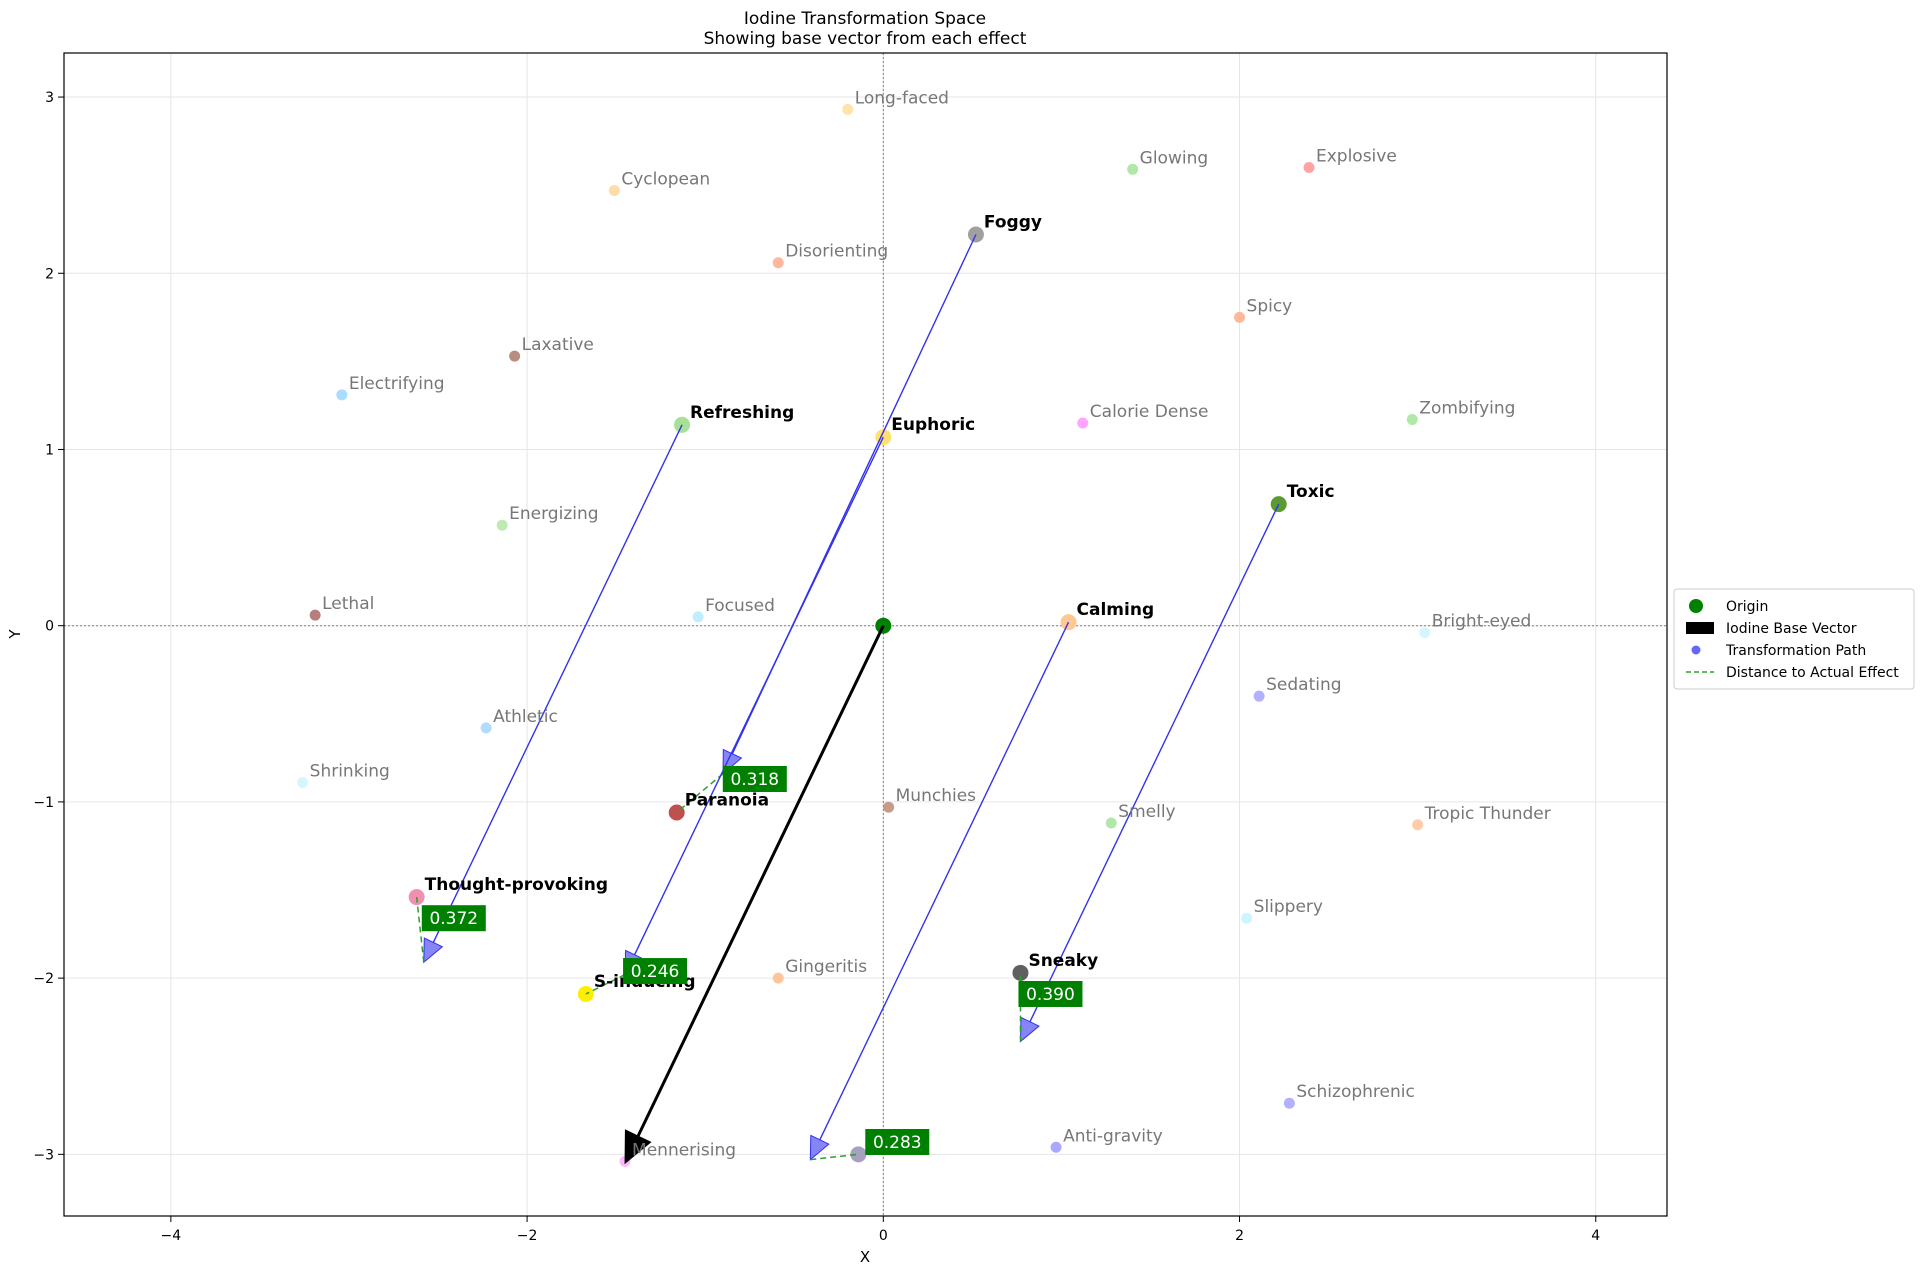 The width and height of the screenshot is (1920, 1273). What do you see at coordinates (933, 425) in the screenshot?
I see `highlight-label: Euphoric` at bounding box center [933, 425].